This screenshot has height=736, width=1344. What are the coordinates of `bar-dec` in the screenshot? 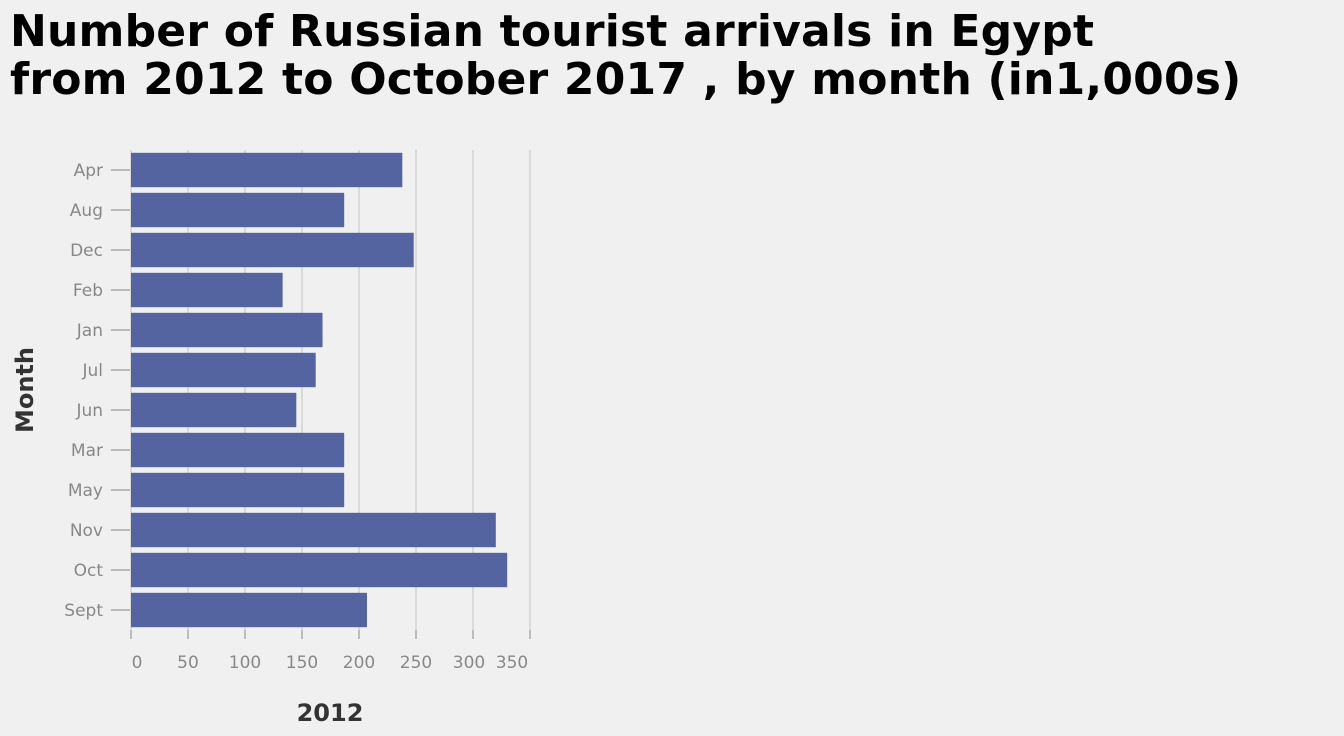 It's located at (272, 250).